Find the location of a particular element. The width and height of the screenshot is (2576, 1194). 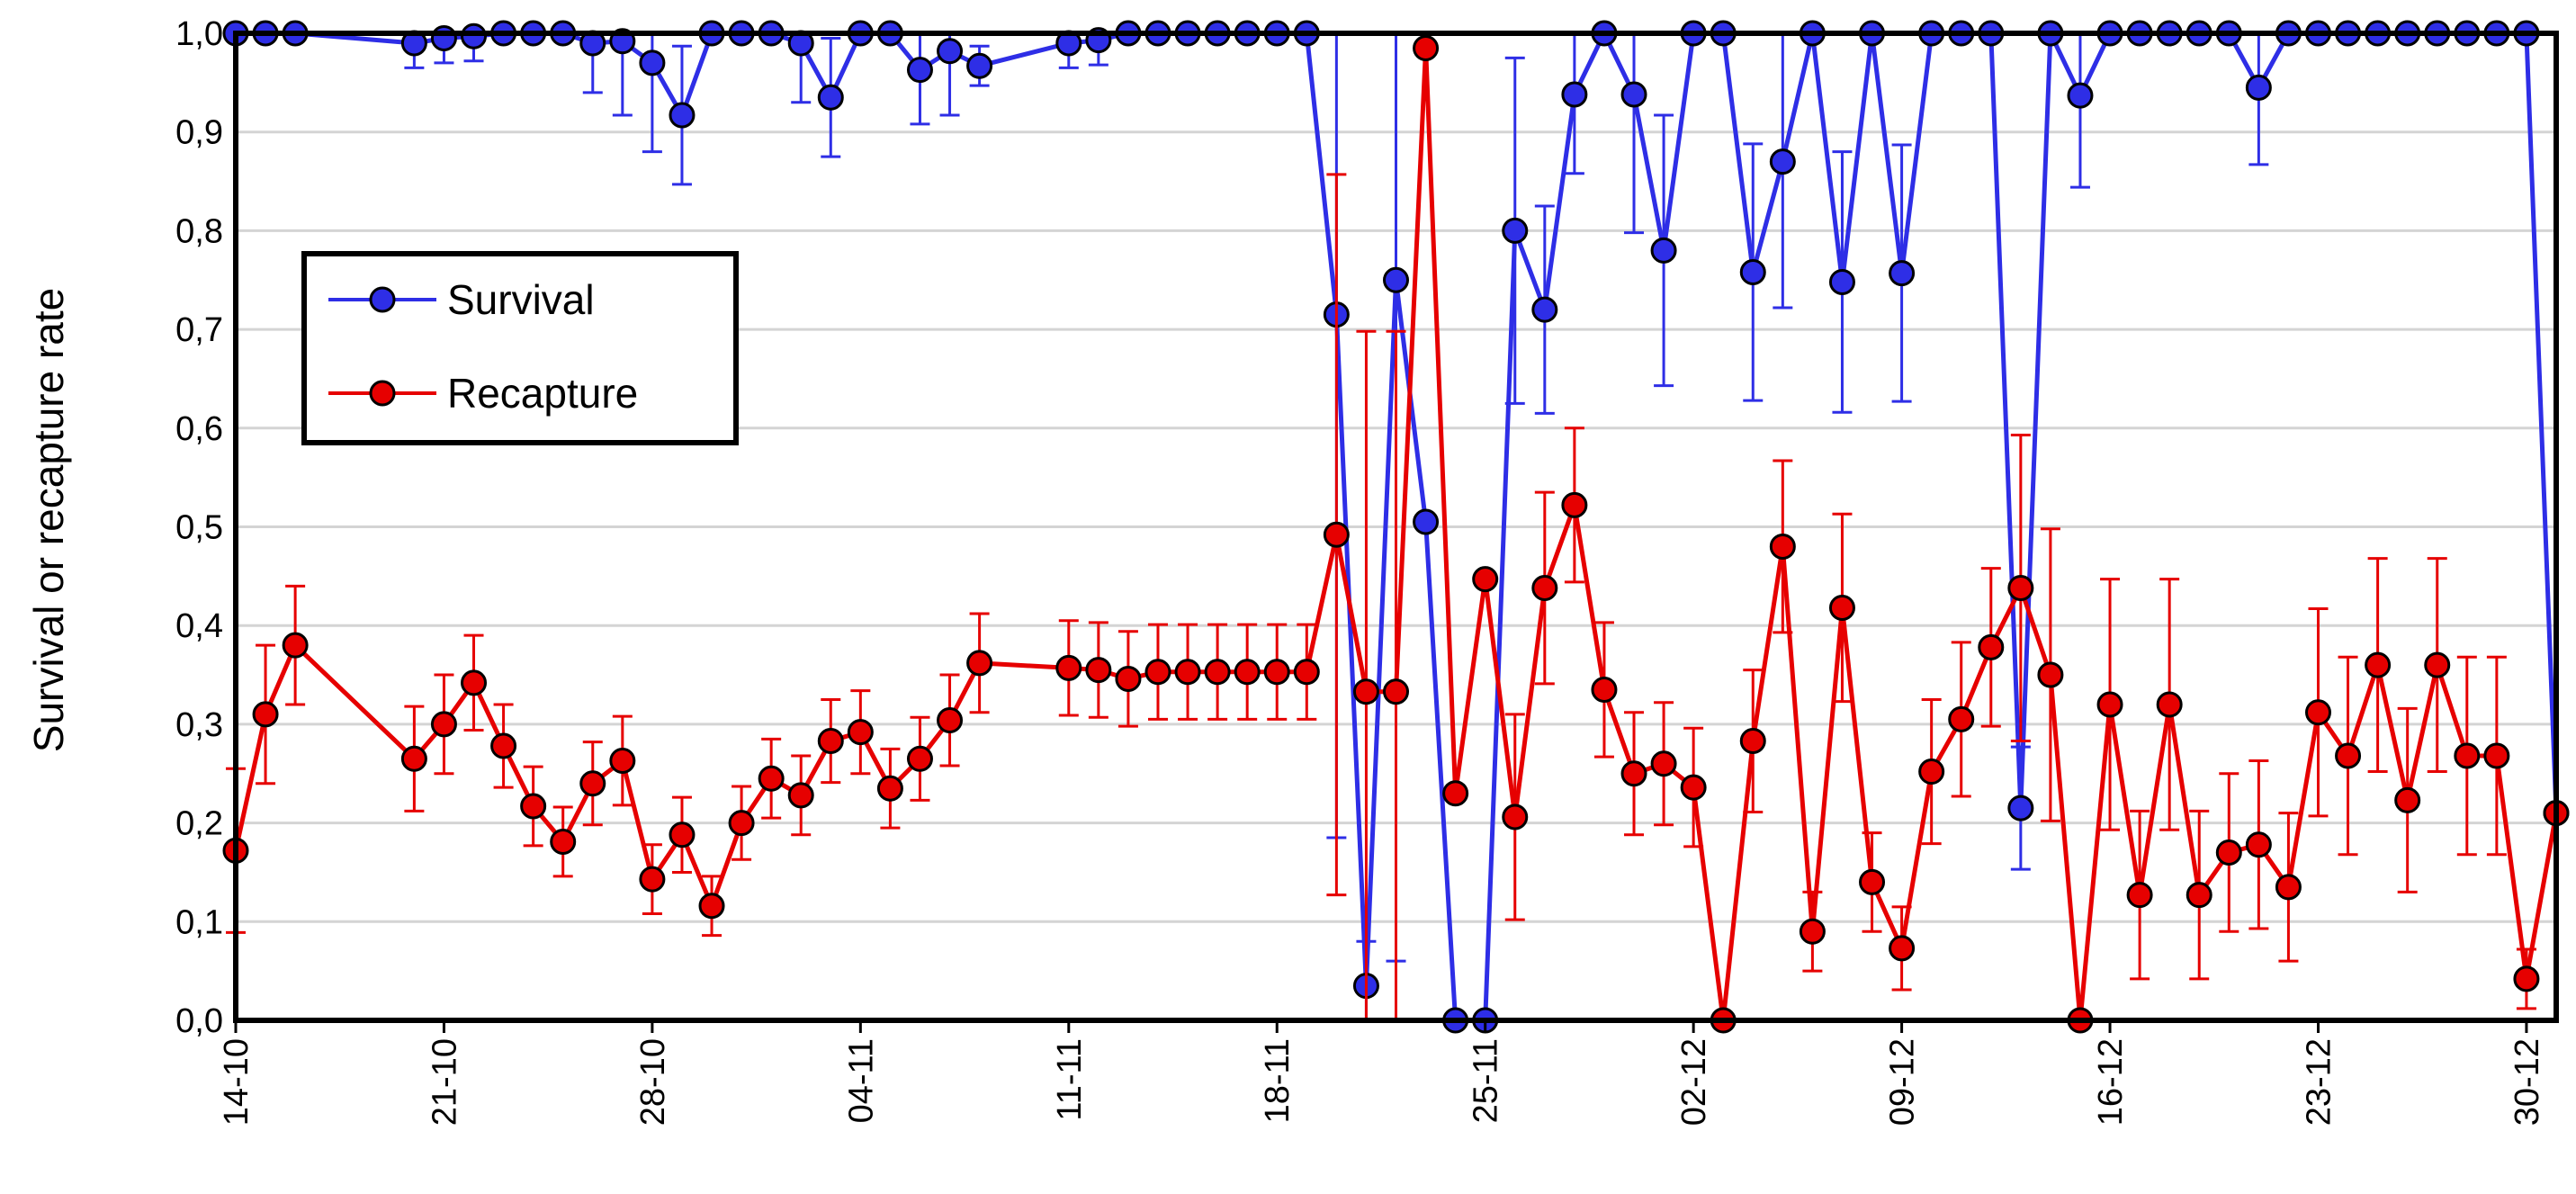

y-tick-label: 0,6 is located at coordinates (199, 429).